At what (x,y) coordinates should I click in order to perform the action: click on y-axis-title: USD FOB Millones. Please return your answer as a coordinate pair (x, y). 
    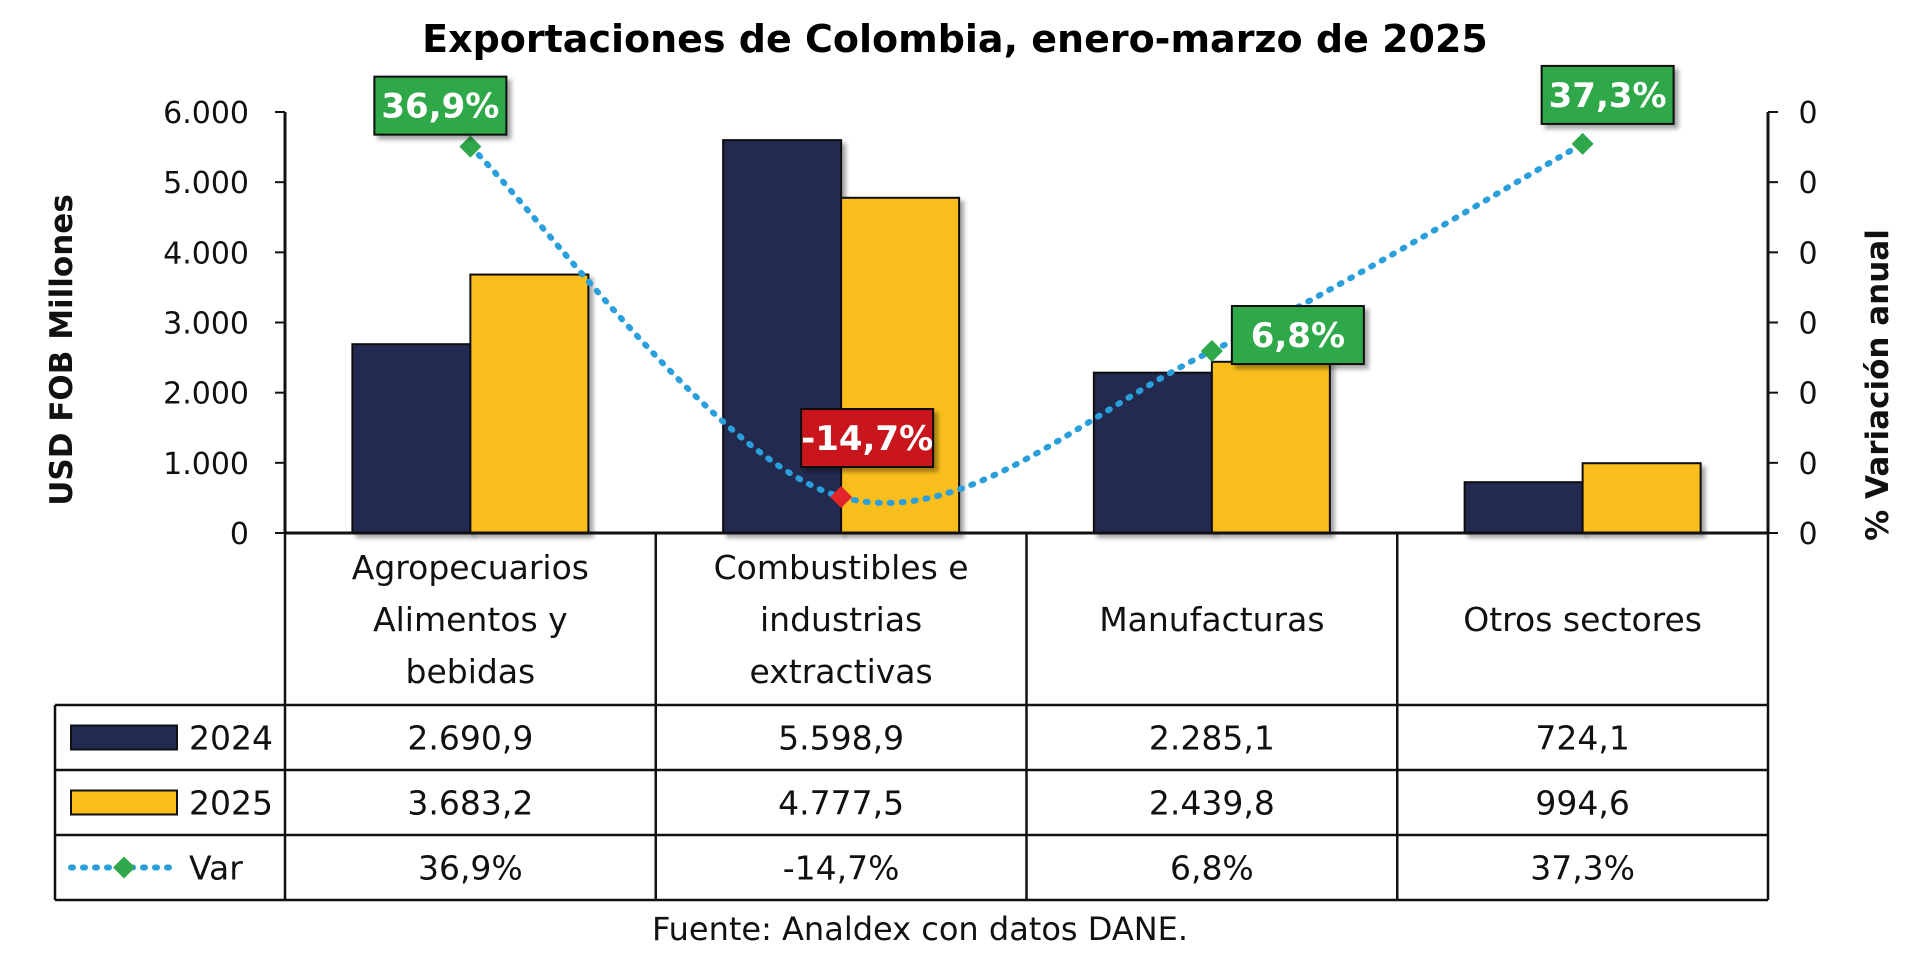
    Looking at the image, I should click on (62, 350).